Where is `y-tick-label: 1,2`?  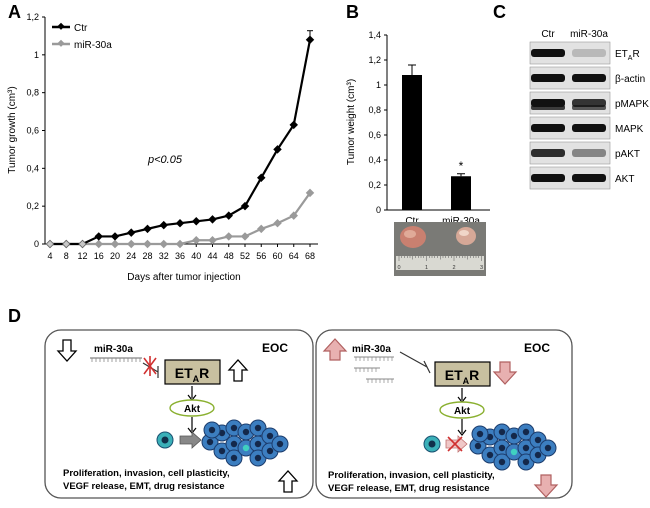 y-tick-label: 1,2 is located at coordinates (32, 17).